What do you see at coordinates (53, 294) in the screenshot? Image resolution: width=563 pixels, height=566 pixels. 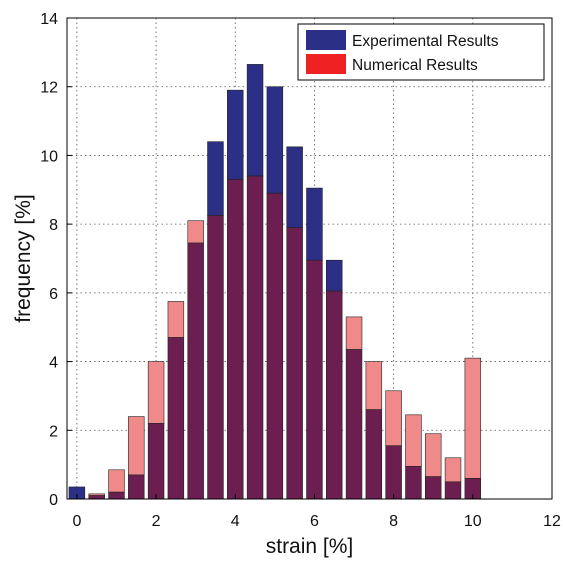 I see `y-tick-label: 6` at bounding box center [53, 294].